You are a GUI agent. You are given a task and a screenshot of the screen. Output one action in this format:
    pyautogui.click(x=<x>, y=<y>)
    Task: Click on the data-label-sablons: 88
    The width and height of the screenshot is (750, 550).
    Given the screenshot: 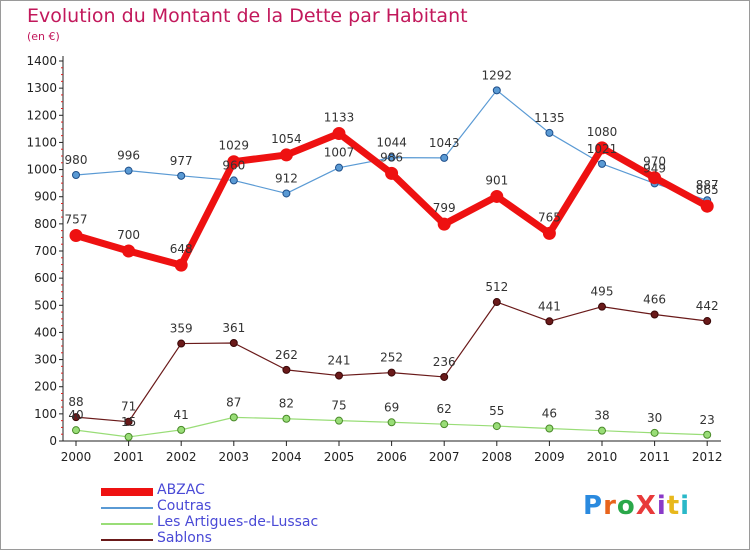 What is the action you would take?
    pyautogui.click(x=75, y=402)
    